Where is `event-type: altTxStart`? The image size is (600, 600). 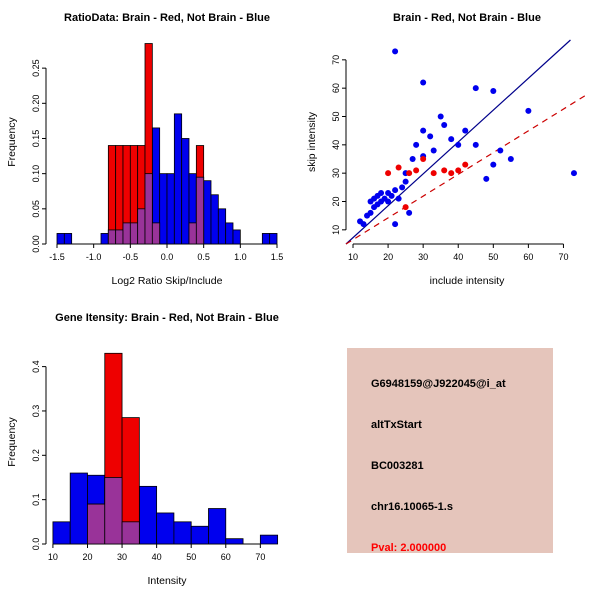
event-type: altTxStart is located at coordinates (396, 424).